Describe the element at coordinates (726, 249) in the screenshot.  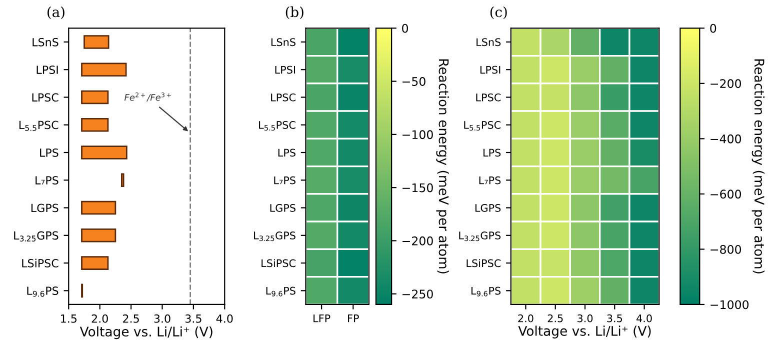
I see `color-bar-label: −800` at that location.